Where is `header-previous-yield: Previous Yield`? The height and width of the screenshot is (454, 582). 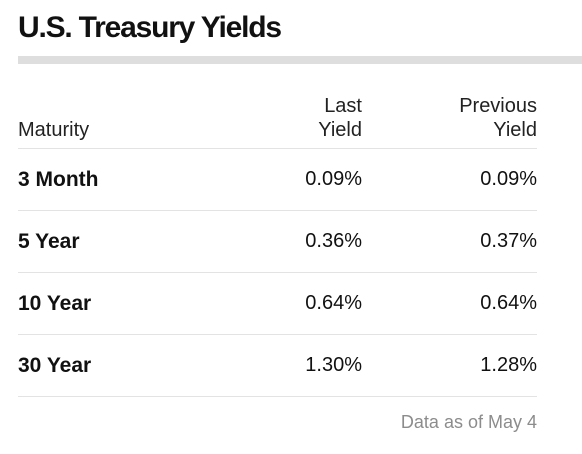
header-previous-yield: Previous Yield is located at coordinates (498, 118).